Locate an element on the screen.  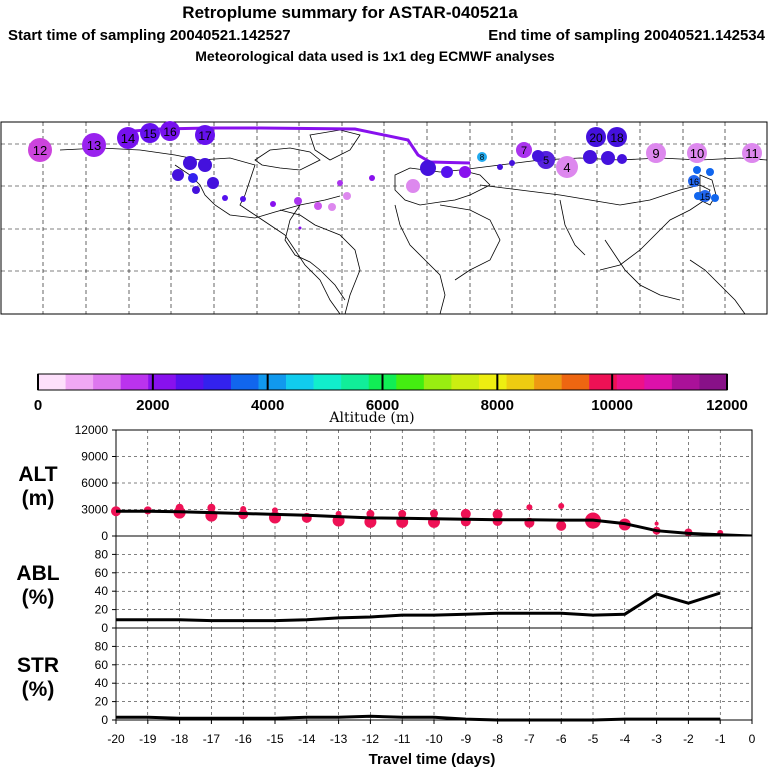
cluster-label: 10 is located at coordinates (697, 153).